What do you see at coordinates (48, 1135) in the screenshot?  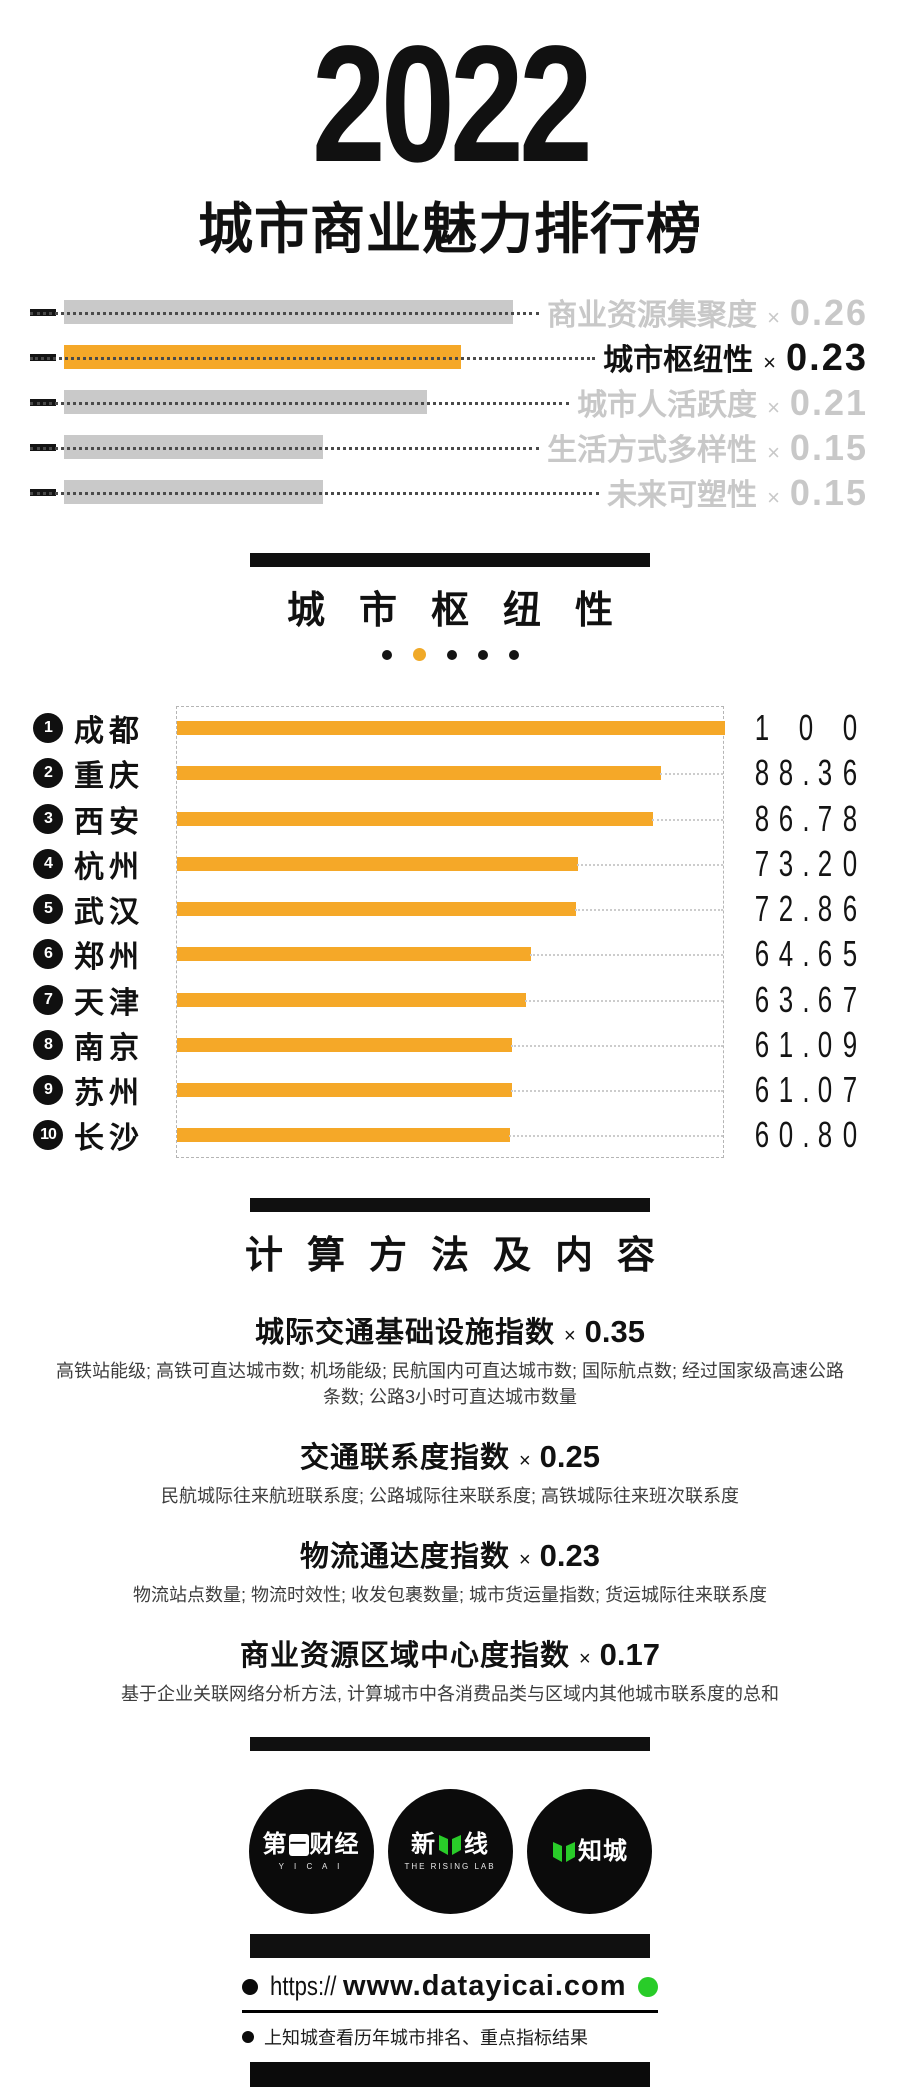 I see `rank-badge: 10` at bounding box center [48, 1135].